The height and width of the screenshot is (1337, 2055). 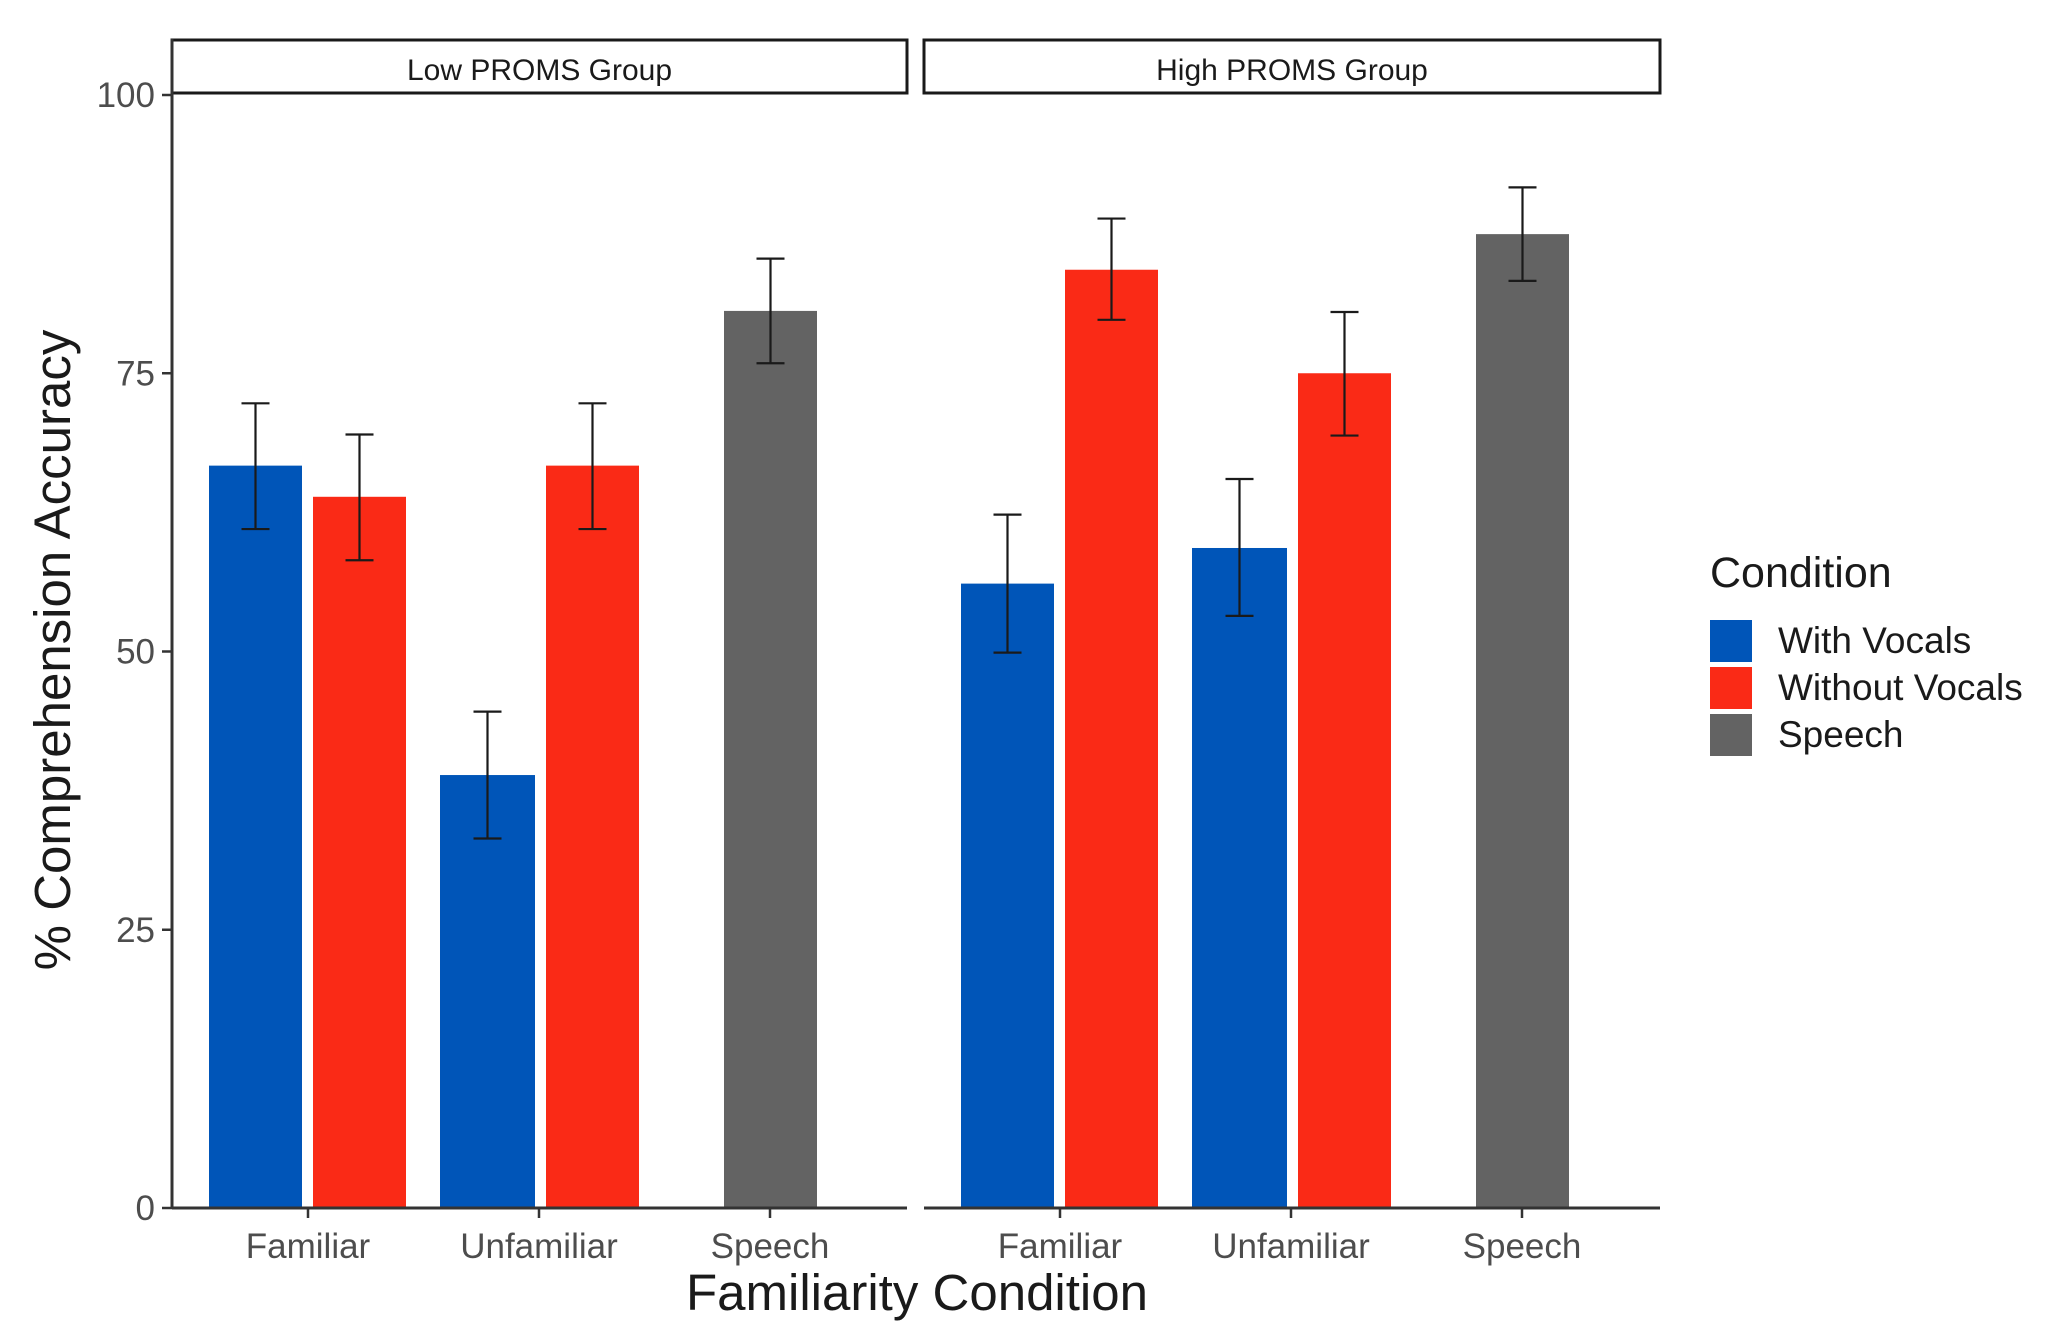 I want to click on y-tick-label: 25, so click(x=135, y=930).